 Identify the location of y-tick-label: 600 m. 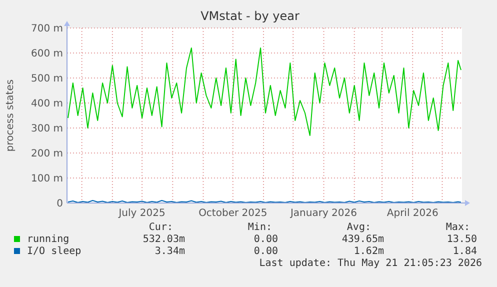
(46, 54).